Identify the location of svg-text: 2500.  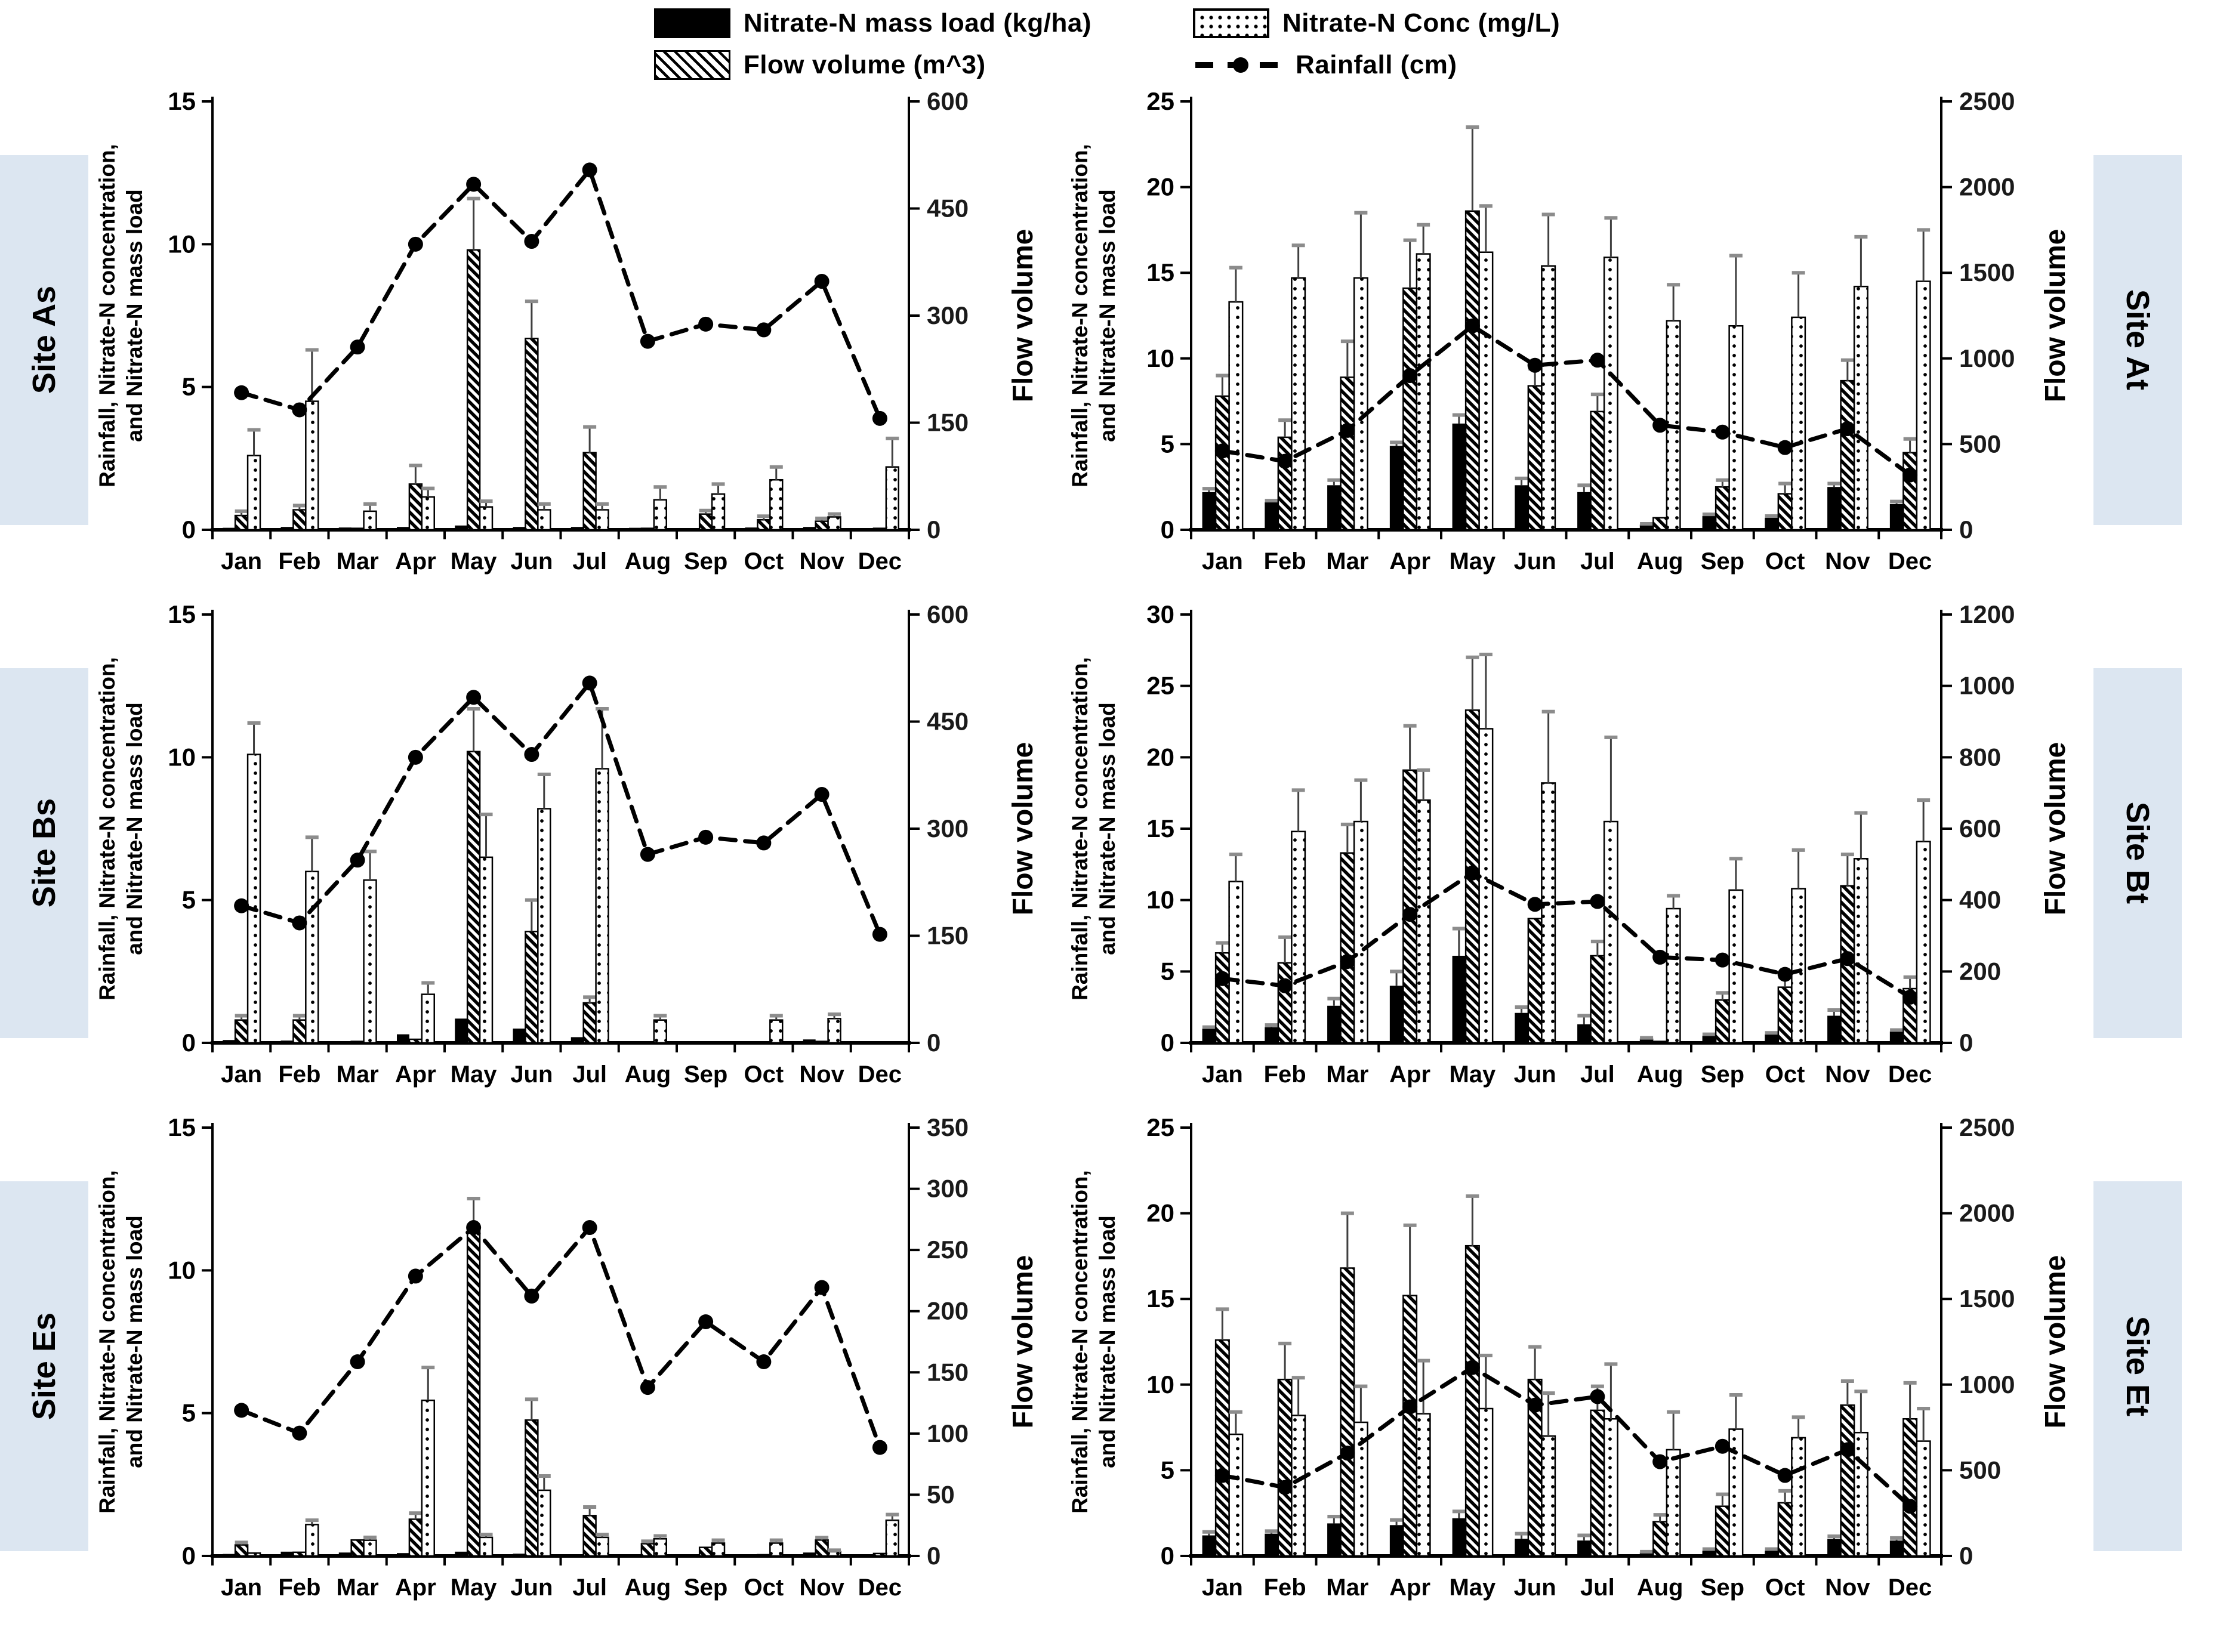
(1987, 101).